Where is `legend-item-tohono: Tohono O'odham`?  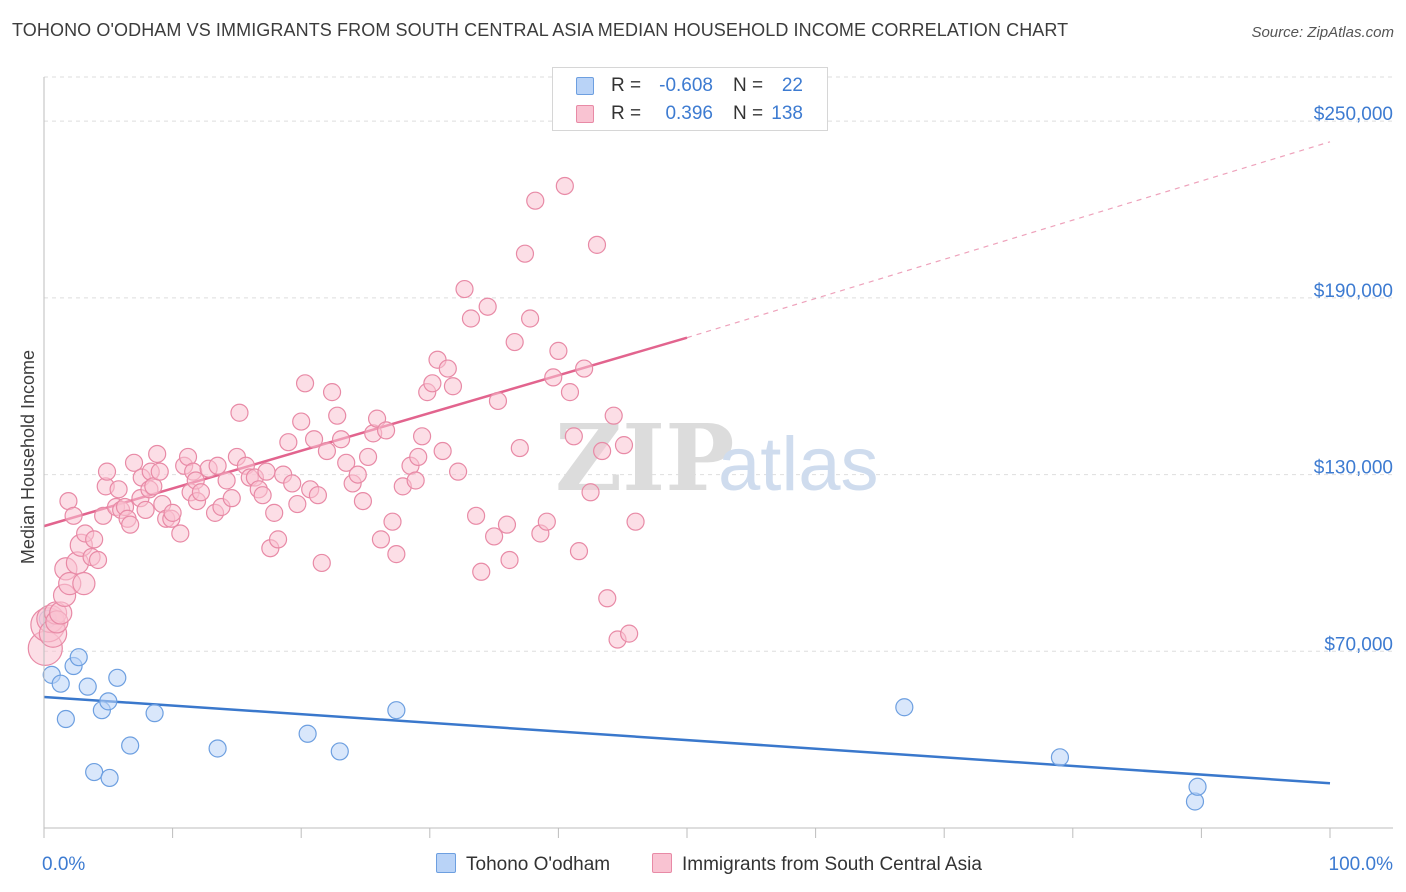
legend-item-tohono: Tohono O'odham is located at coordinates (523, 864).